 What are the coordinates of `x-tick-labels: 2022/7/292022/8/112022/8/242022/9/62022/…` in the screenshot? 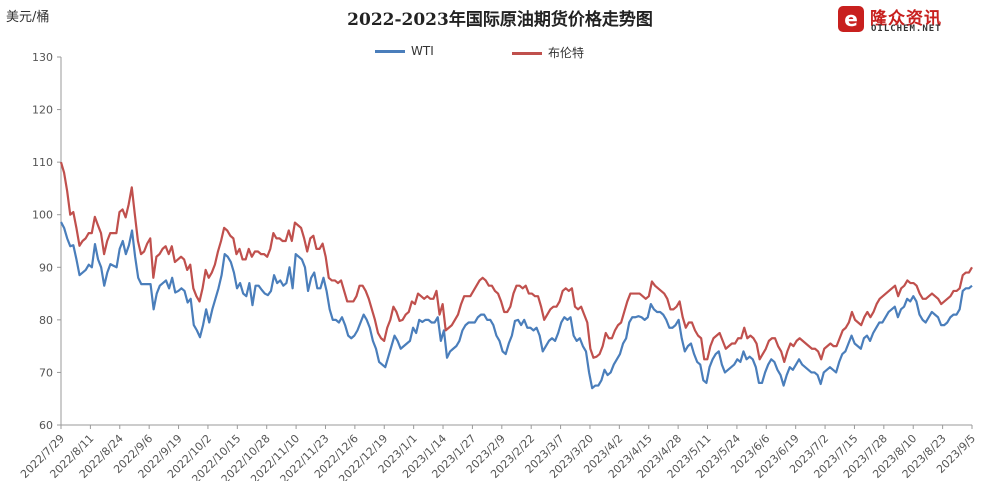 It's located at (498, 456).